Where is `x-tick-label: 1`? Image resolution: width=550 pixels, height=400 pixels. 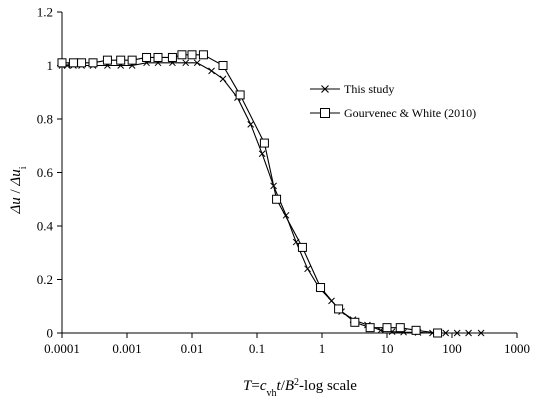 x-tick-label: 1 is located at coordinates (322, 348).